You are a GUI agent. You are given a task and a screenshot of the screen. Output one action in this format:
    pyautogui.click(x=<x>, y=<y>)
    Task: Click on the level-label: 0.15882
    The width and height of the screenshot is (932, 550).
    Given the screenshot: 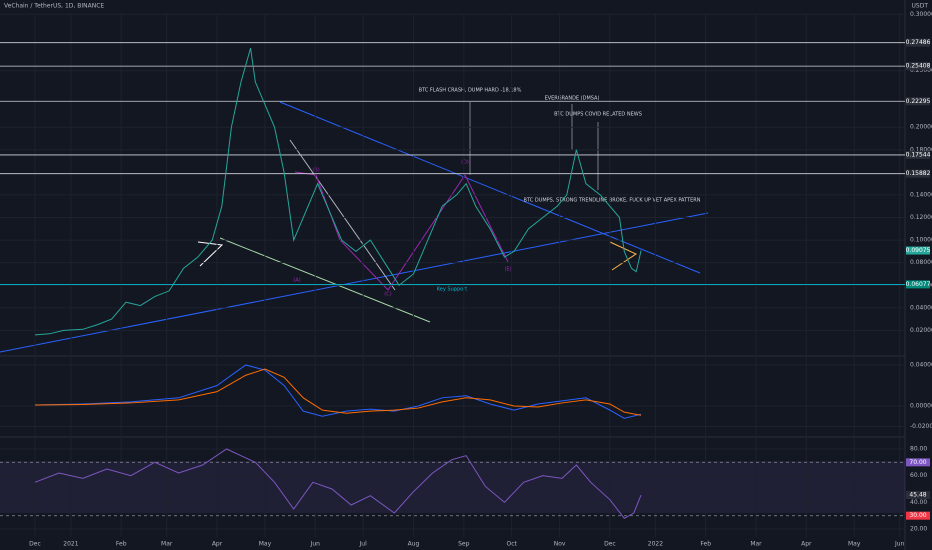 What is the action you would take?
    pyautogui.click(x=918, y=173)
    